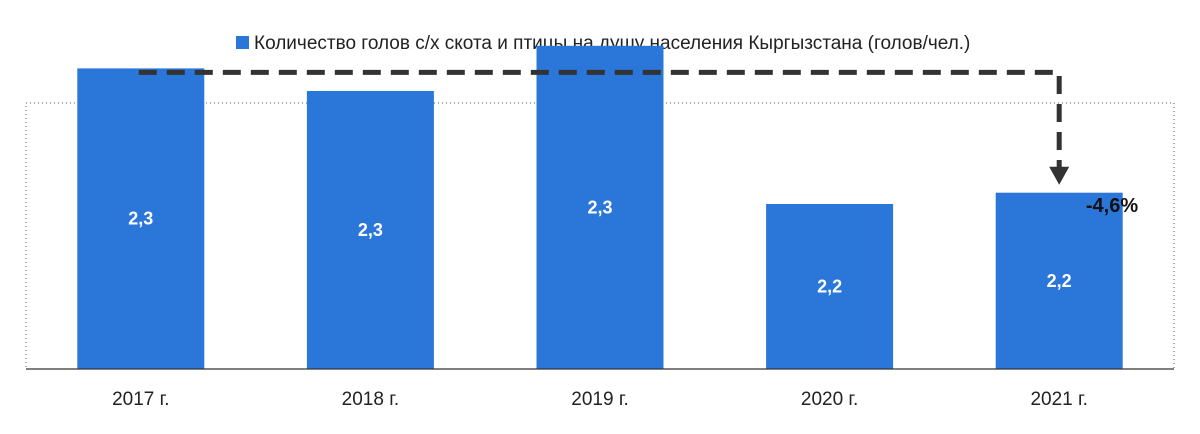 The height and width of the screenshot is (434, 1200). Describe the element at coordinates (1059, 175) in the screenshot. I see `change-arrow-head` at that location.